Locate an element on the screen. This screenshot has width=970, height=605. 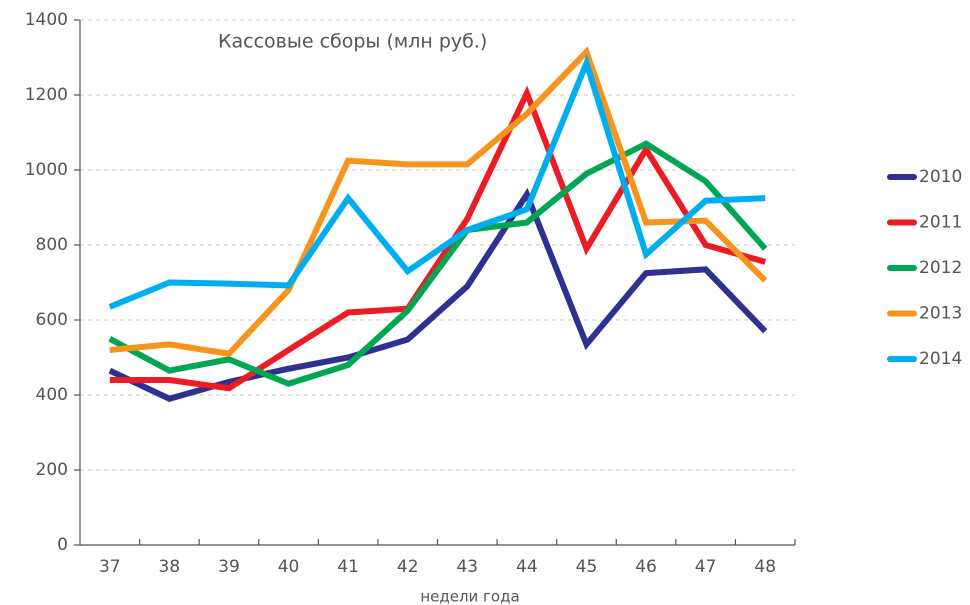
y-tick-label: 1000 is located at coordinates (46, 170).